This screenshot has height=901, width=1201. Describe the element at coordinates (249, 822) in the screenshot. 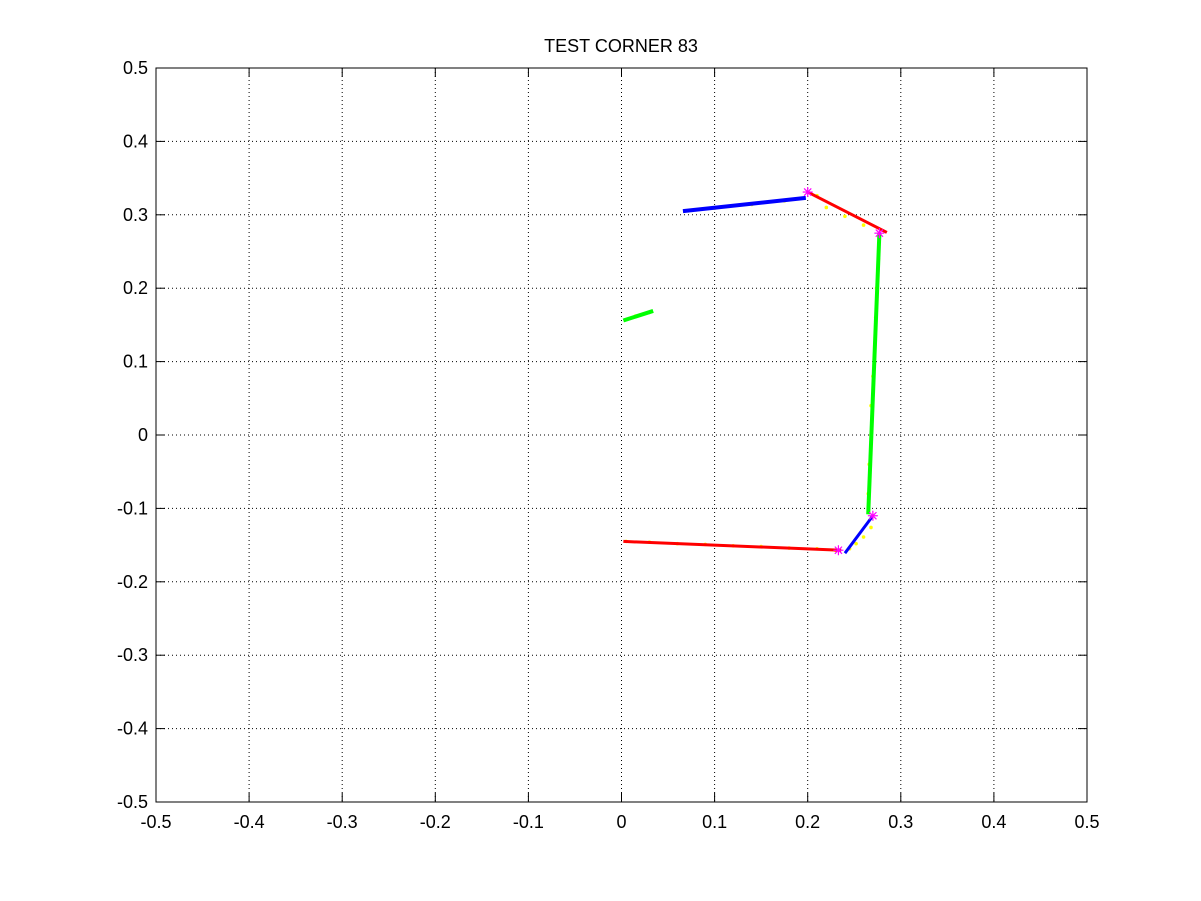

I see `x-tick-label: -0.4` at that location.